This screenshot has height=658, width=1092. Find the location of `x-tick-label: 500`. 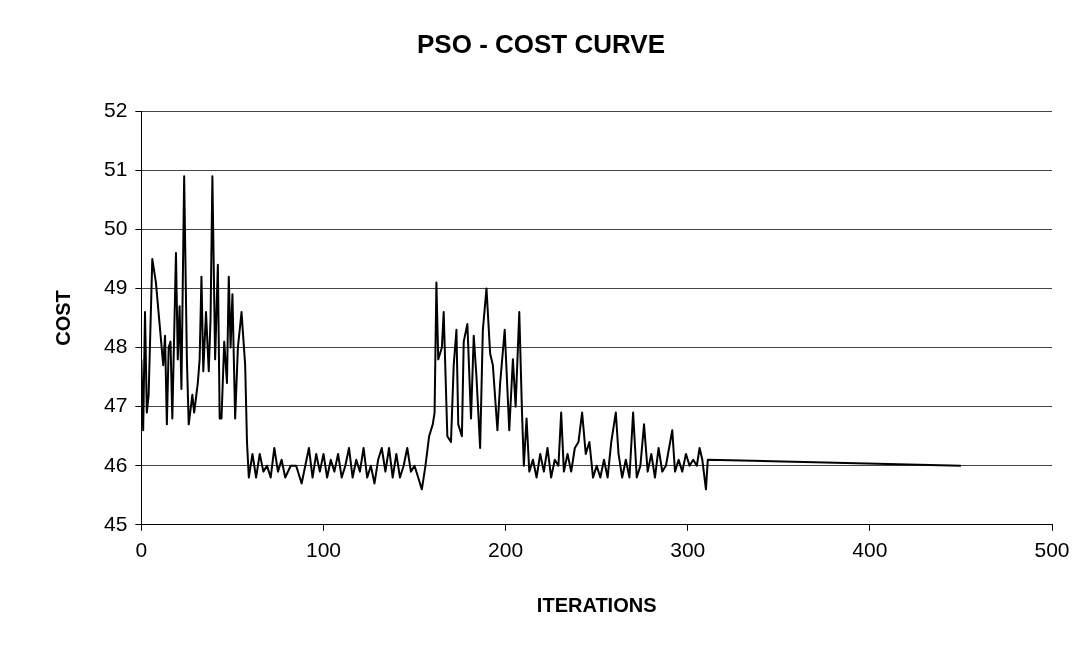

x-tick-label: 500 is located at coordinates (1052, 550).